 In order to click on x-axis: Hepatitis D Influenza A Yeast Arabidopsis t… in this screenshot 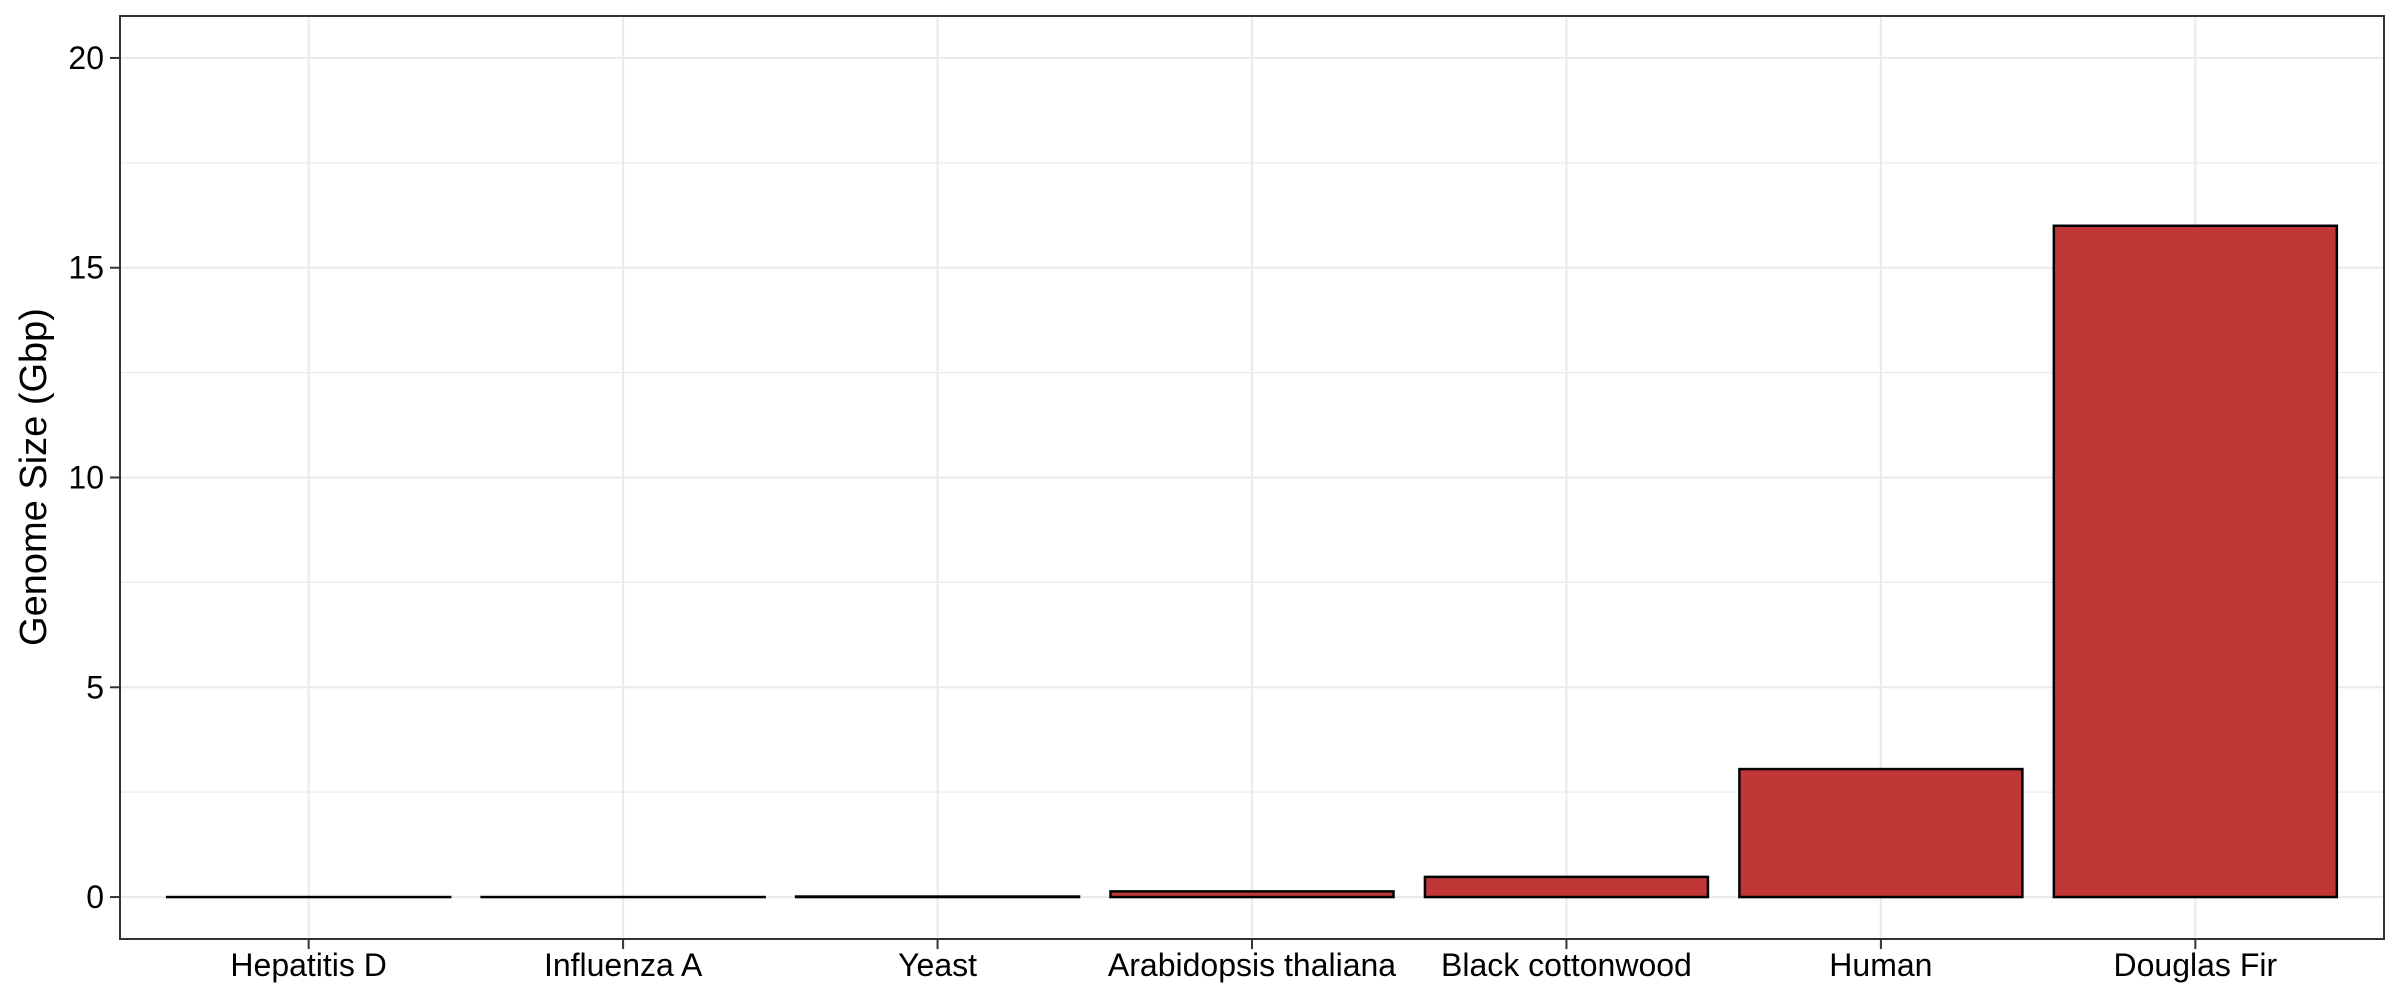, I will do `click(1253, 961)`.